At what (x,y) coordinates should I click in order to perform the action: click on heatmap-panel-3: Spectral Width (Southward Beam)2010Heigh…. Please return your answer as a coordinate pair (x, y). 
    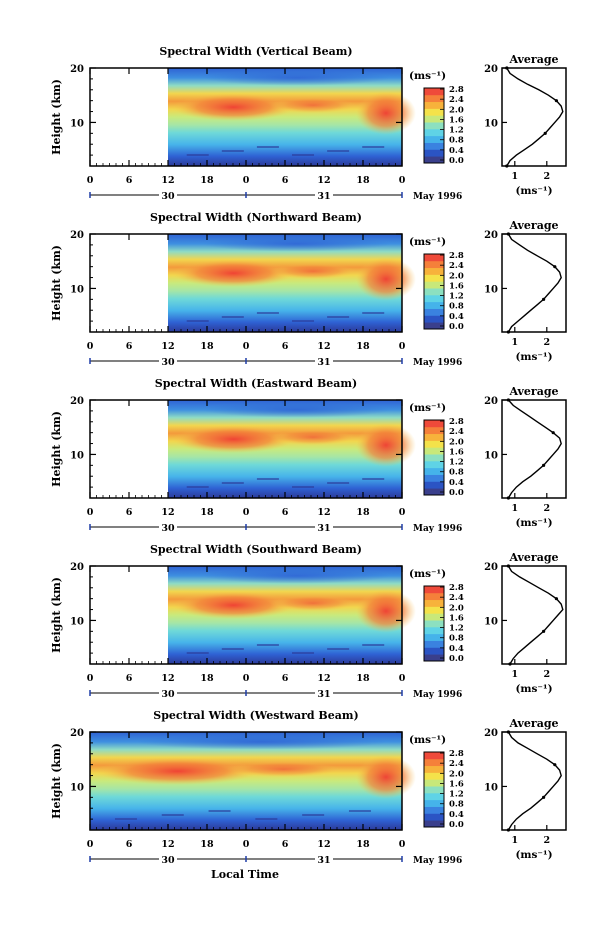
    Looking at the image, I should click on (308, 621).